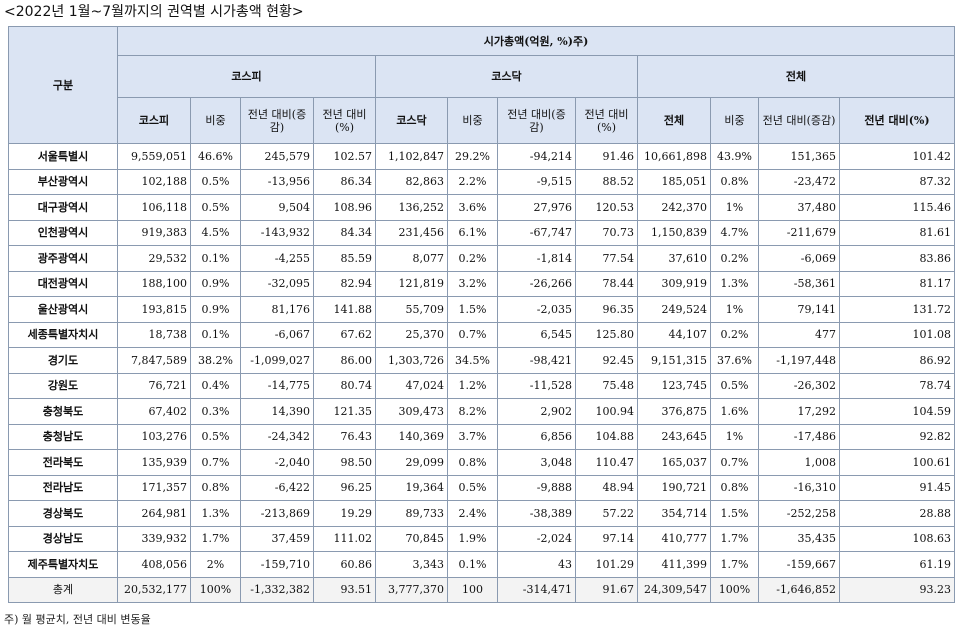  What do you see at coordinates (897, 487) in the screenshot?
I see `value-cell: 91.45` at bounding box center [897, 487].